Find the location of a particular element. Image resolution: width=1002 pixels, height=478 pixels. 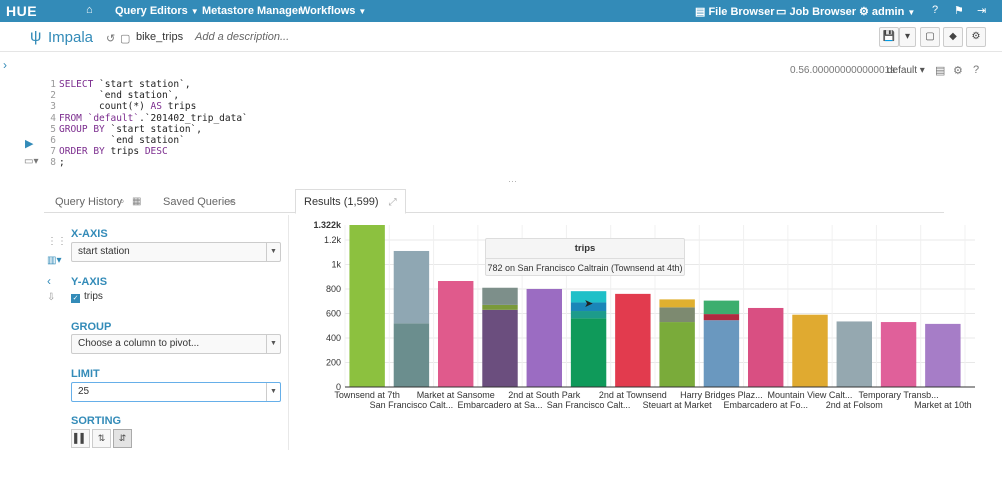

line-number: 7 is located at coordinates (53, 152).